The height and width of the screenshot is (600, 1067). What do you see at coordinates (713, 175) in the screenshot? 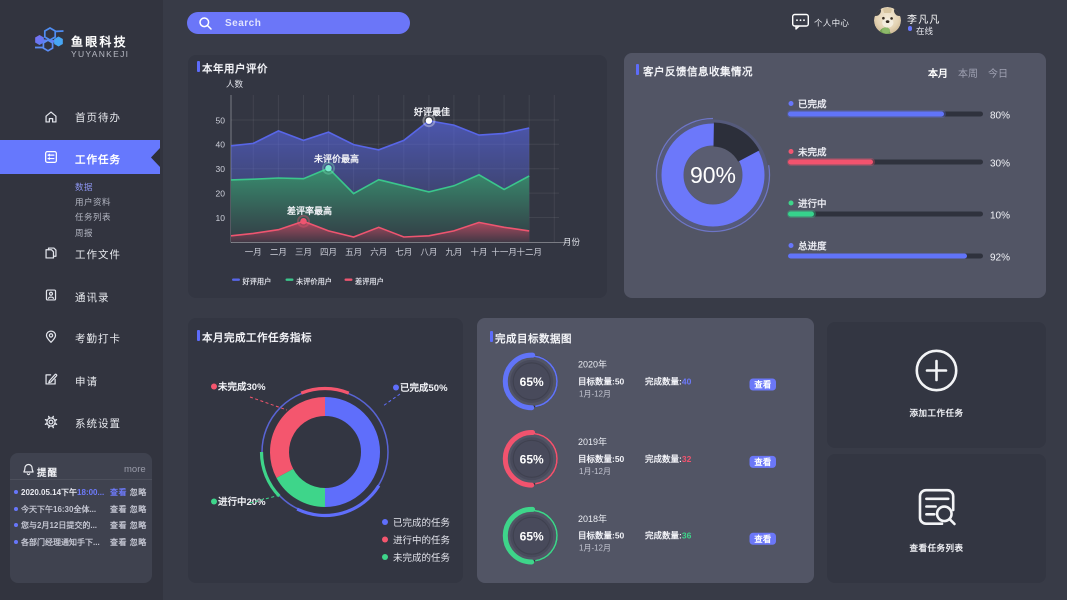
I see `svg-text: 90%` at bounding box center [713, 175].